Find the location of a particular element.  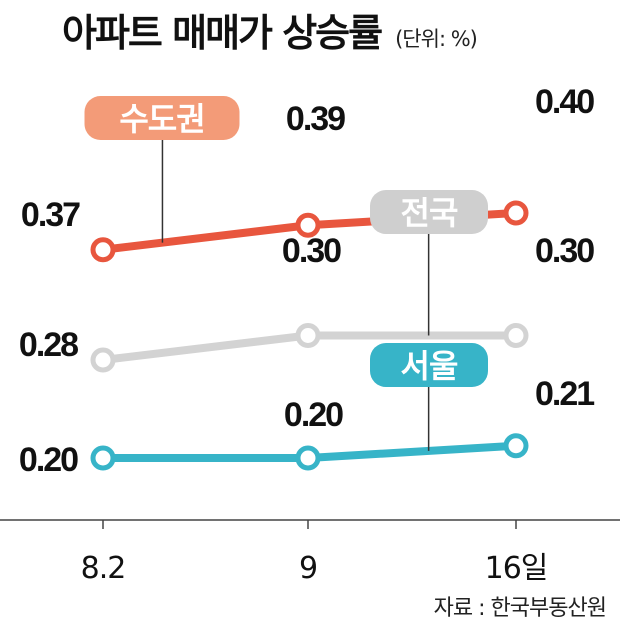

x-tick-label: 9 is located at coordinates (308, 568).